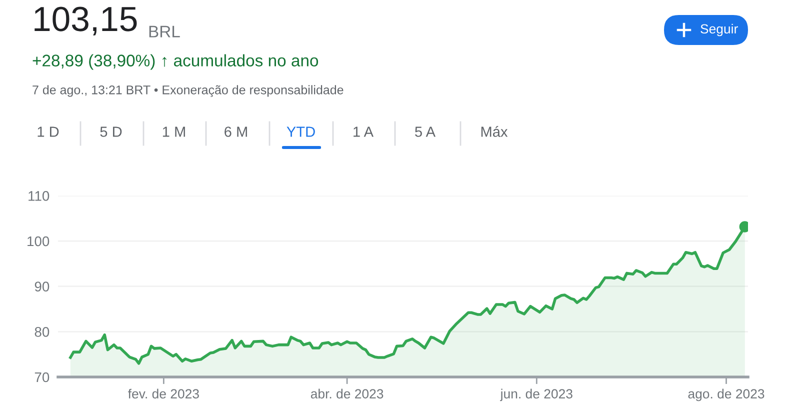 The width and height of the screenshot is (791, 416). I want to click on text: 5 D, so click(111, 131).